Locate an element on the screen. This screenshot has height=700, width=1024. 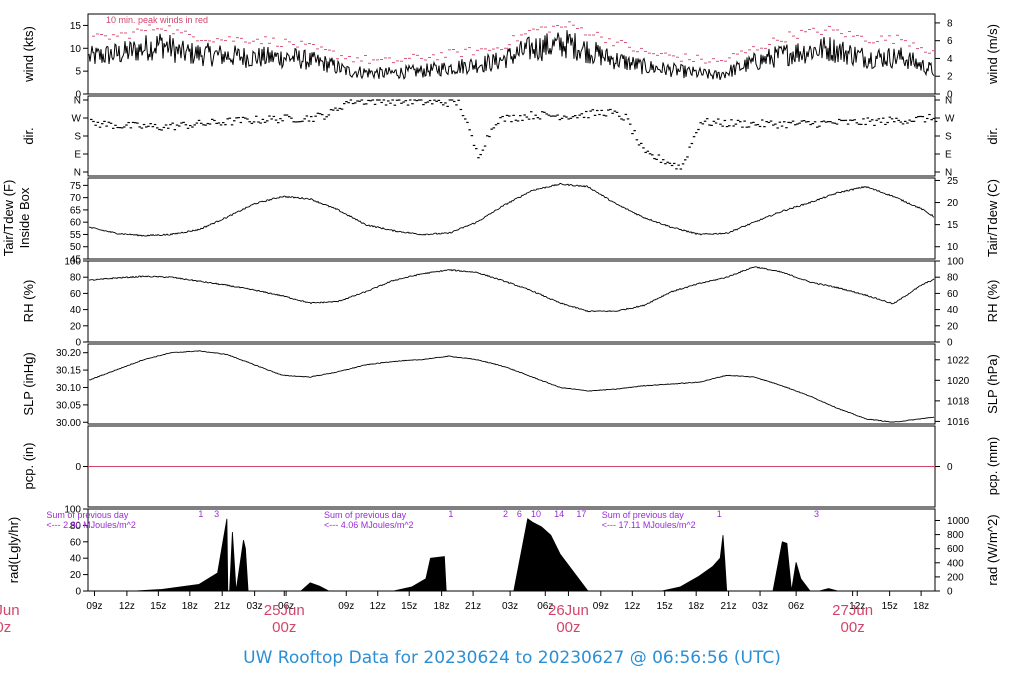
right-tick-label: 40 is located at coordinates (953, 310).